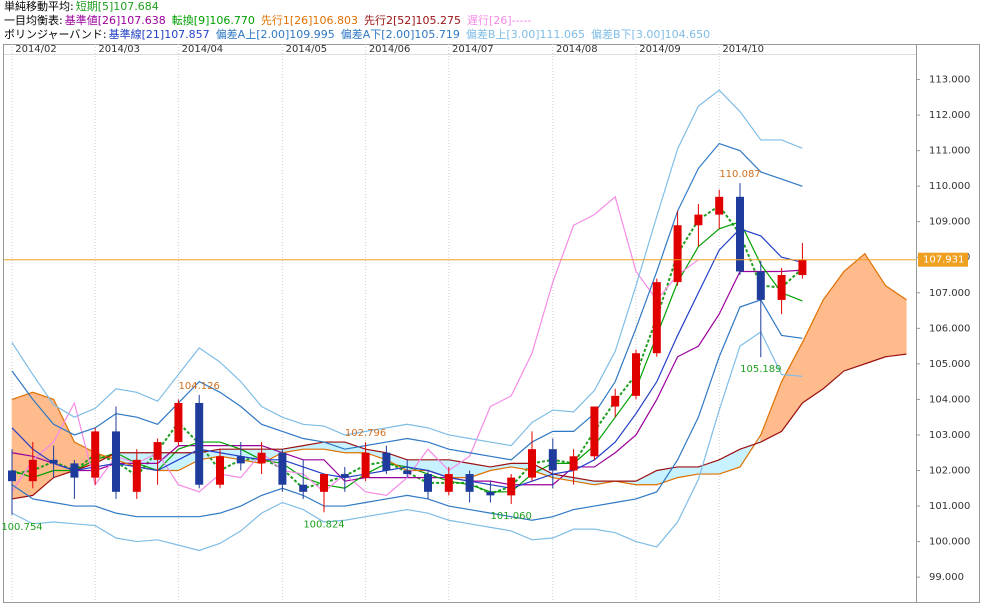  Describe the element at coordinates (33, 20) in the screenshot. I see `legend-title: 一目均衡表:` at that location.